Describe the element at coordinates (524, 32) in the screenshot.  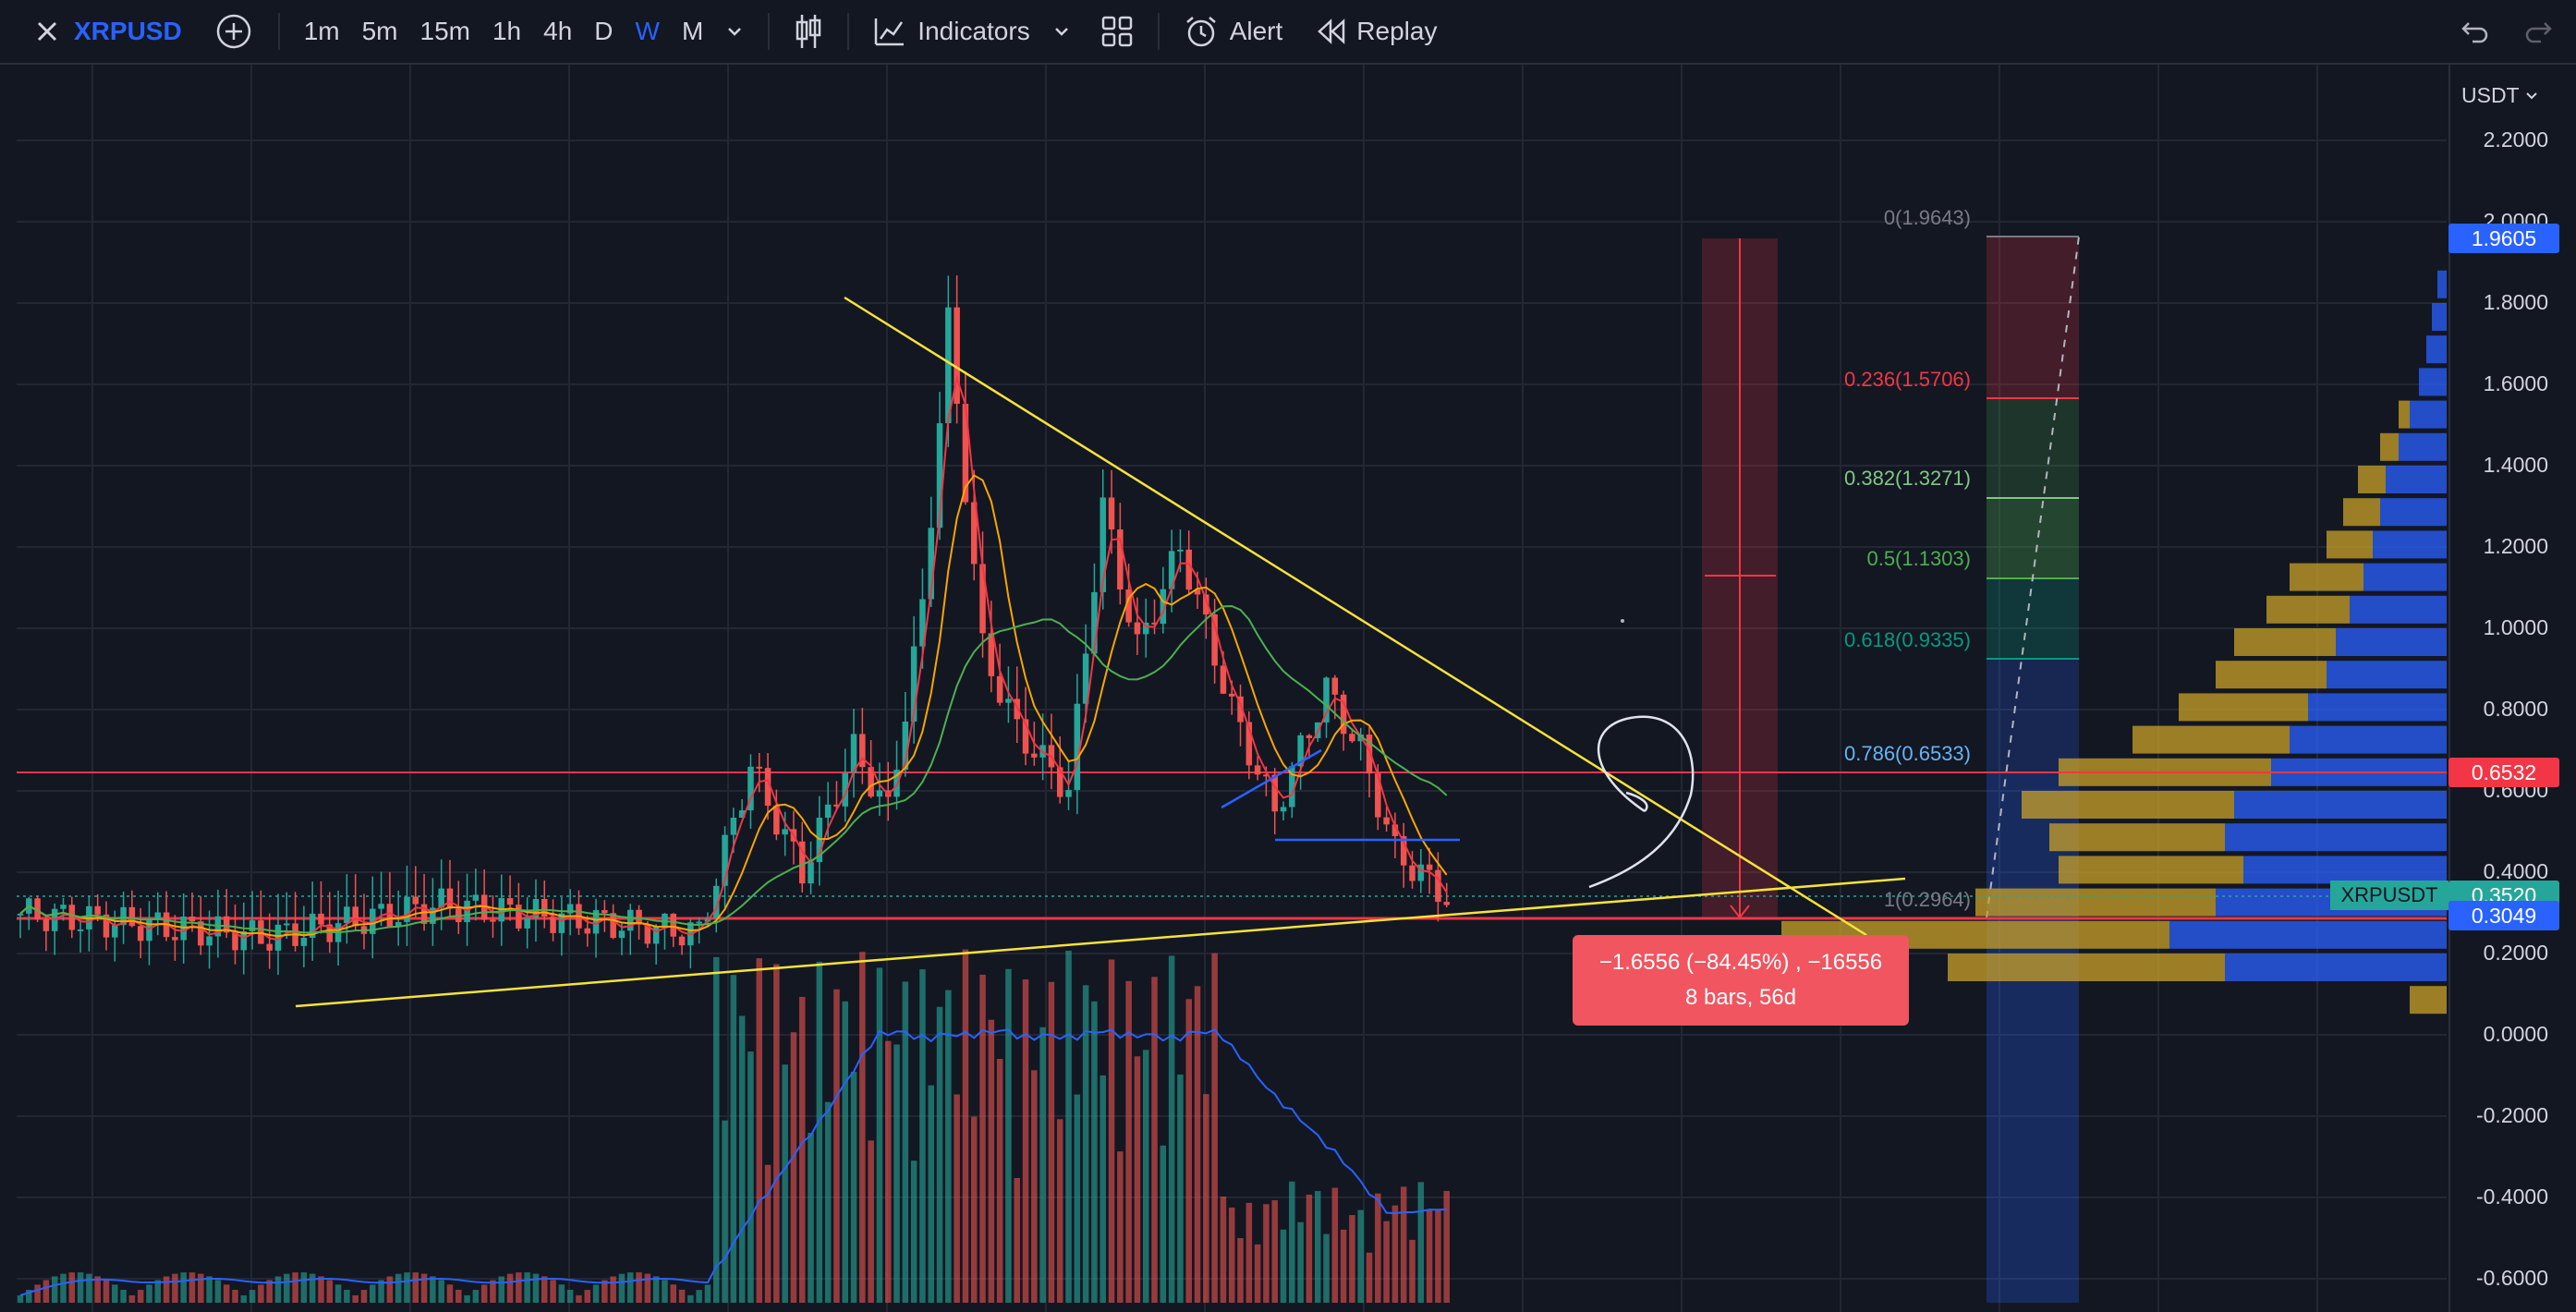
I see `interval-bar: 1m 5m 15m 1h 4h D W M` at that location.